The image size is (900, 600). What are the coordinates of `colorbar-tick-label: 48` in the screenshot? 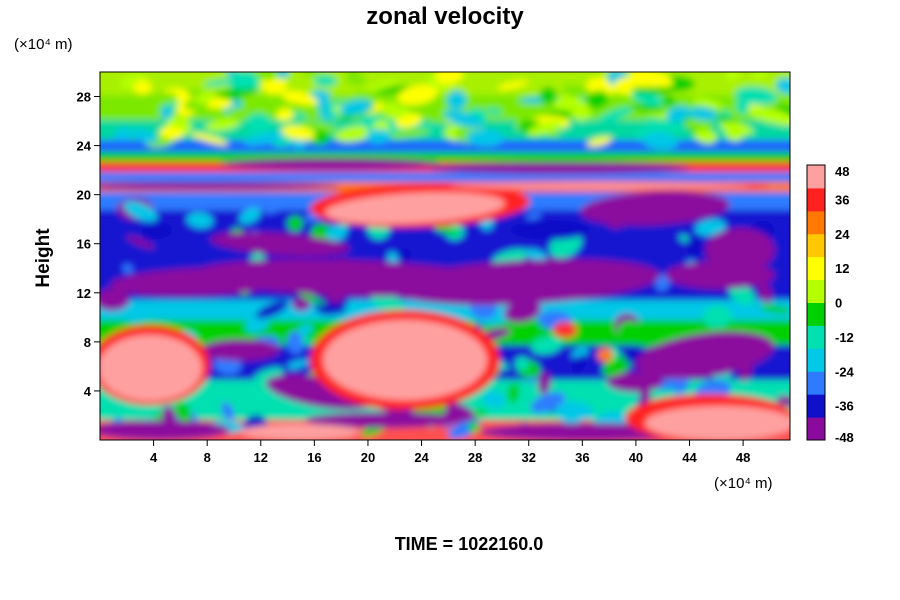 It's located at (842, 171).